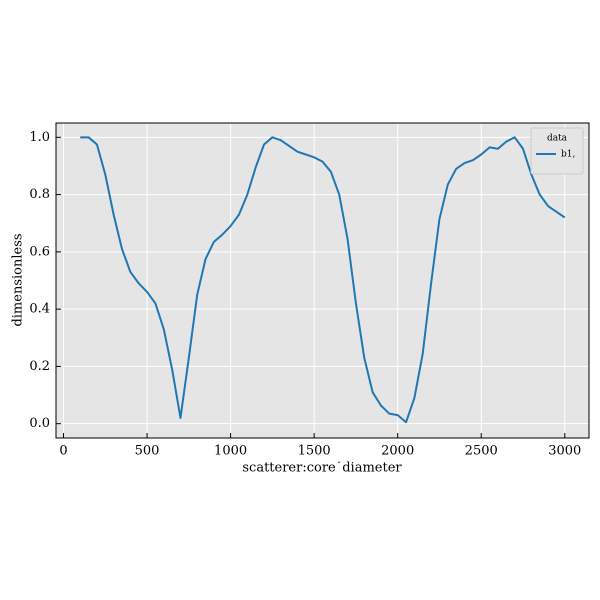 Image resolution: width=600 pixels, height=600 pixels. What do you see at coordinates (39, 366) in the screenshot?
I see `y-tick-label: 0.2` at bounding box center [39, 366].